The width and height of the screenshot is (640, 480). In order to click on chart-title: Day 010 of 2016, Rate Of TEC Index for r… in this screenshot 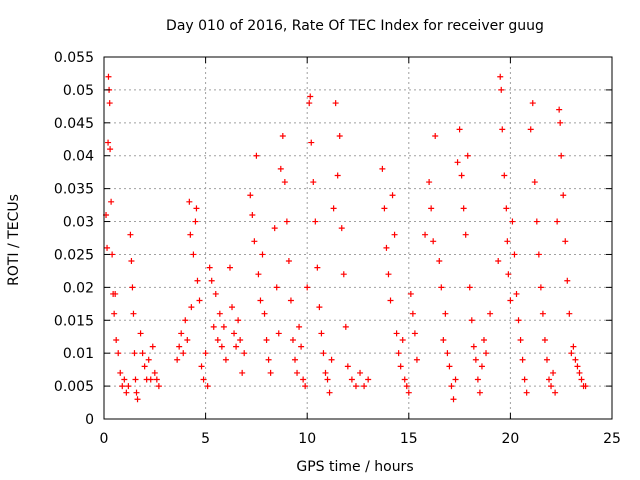, I will do `click(355, 26)`.